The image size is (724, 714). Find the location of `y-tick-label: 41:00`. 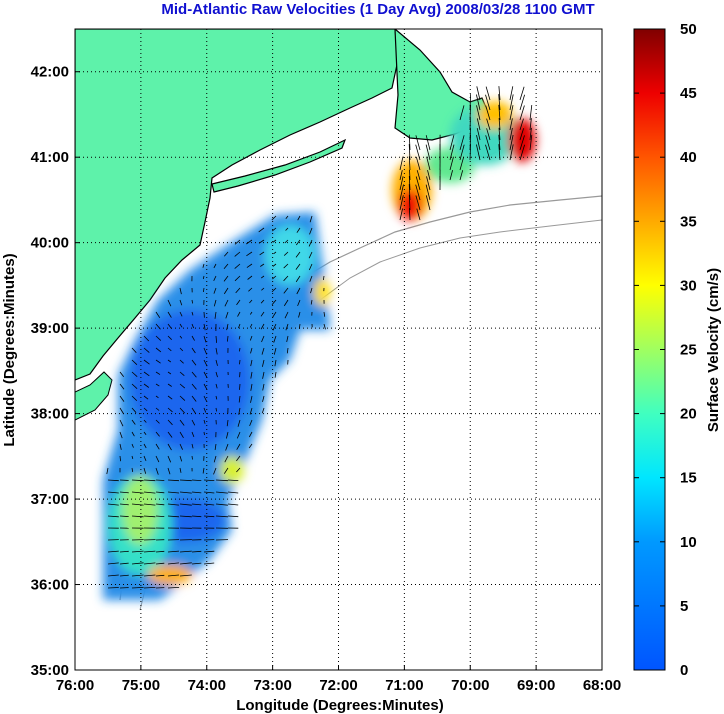

y-tick-label: 41:00 is located at coordinates (50, 157).